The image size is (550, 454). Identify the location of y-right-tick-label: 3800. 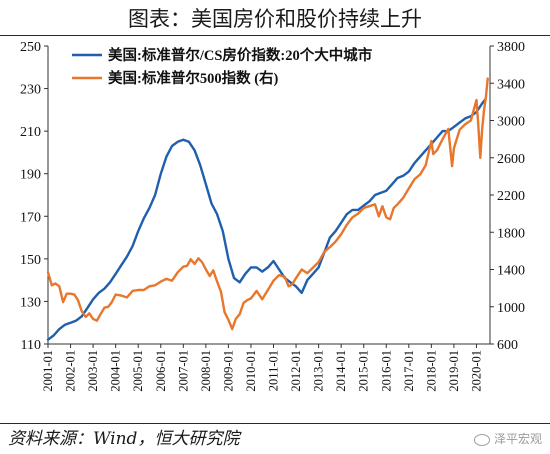
(511, 47).